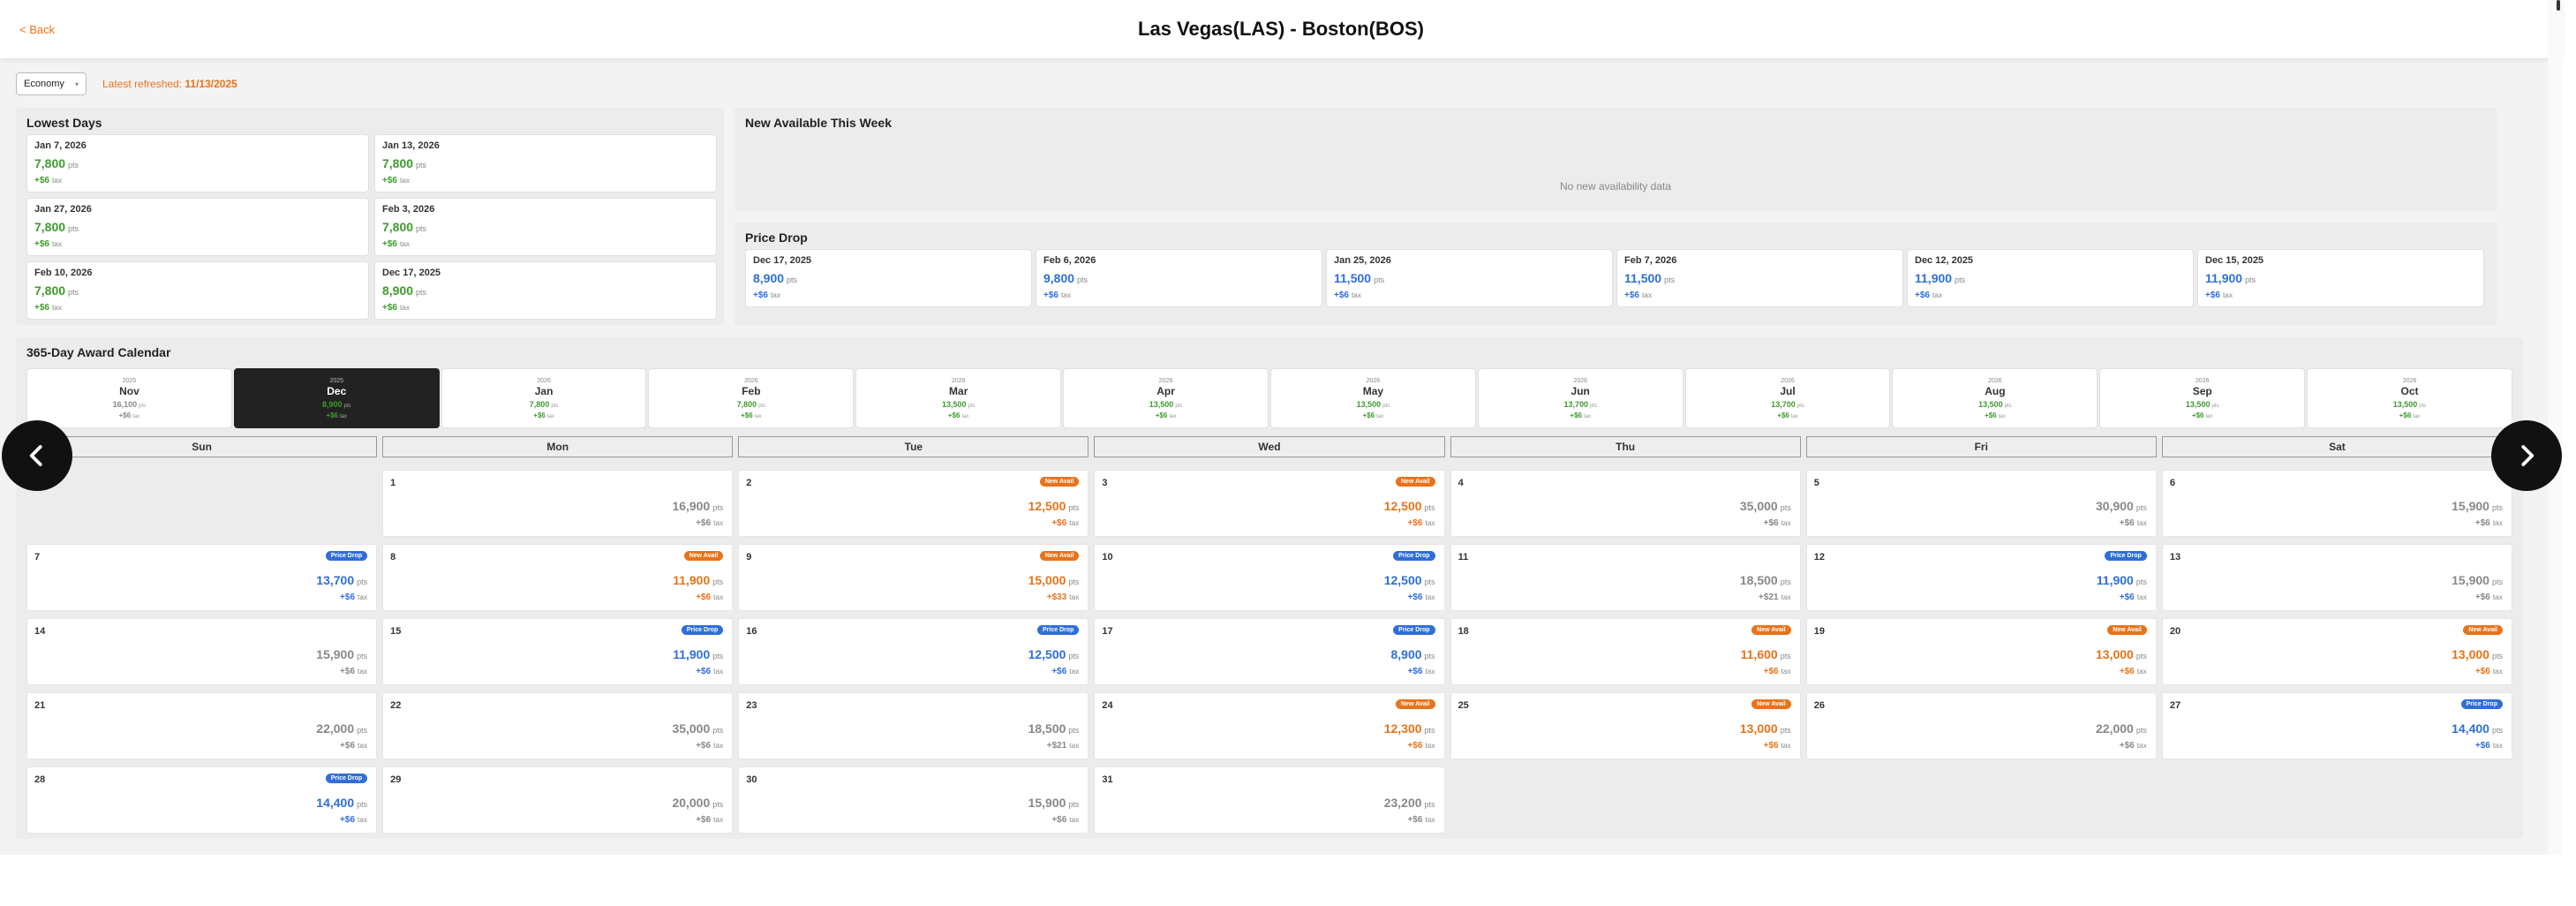  I want to click on calendar-day: 27 Price Drop 14,400 pts +$6 tax, so click(2336, 725).